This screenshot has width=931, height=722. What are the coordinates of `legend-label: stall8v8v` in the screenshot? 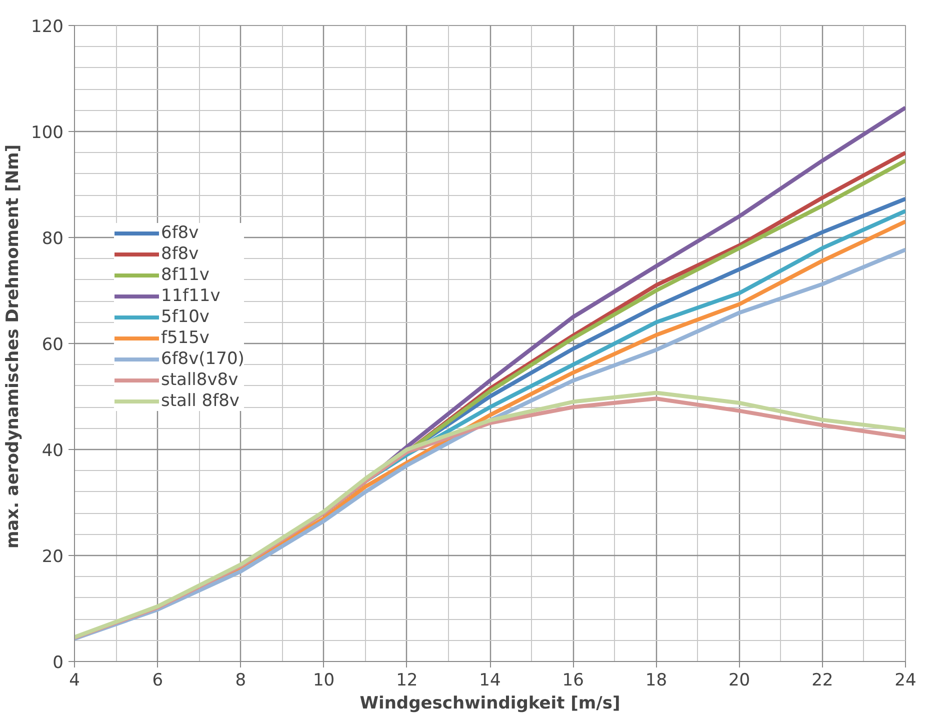 It's located at (199, 380).